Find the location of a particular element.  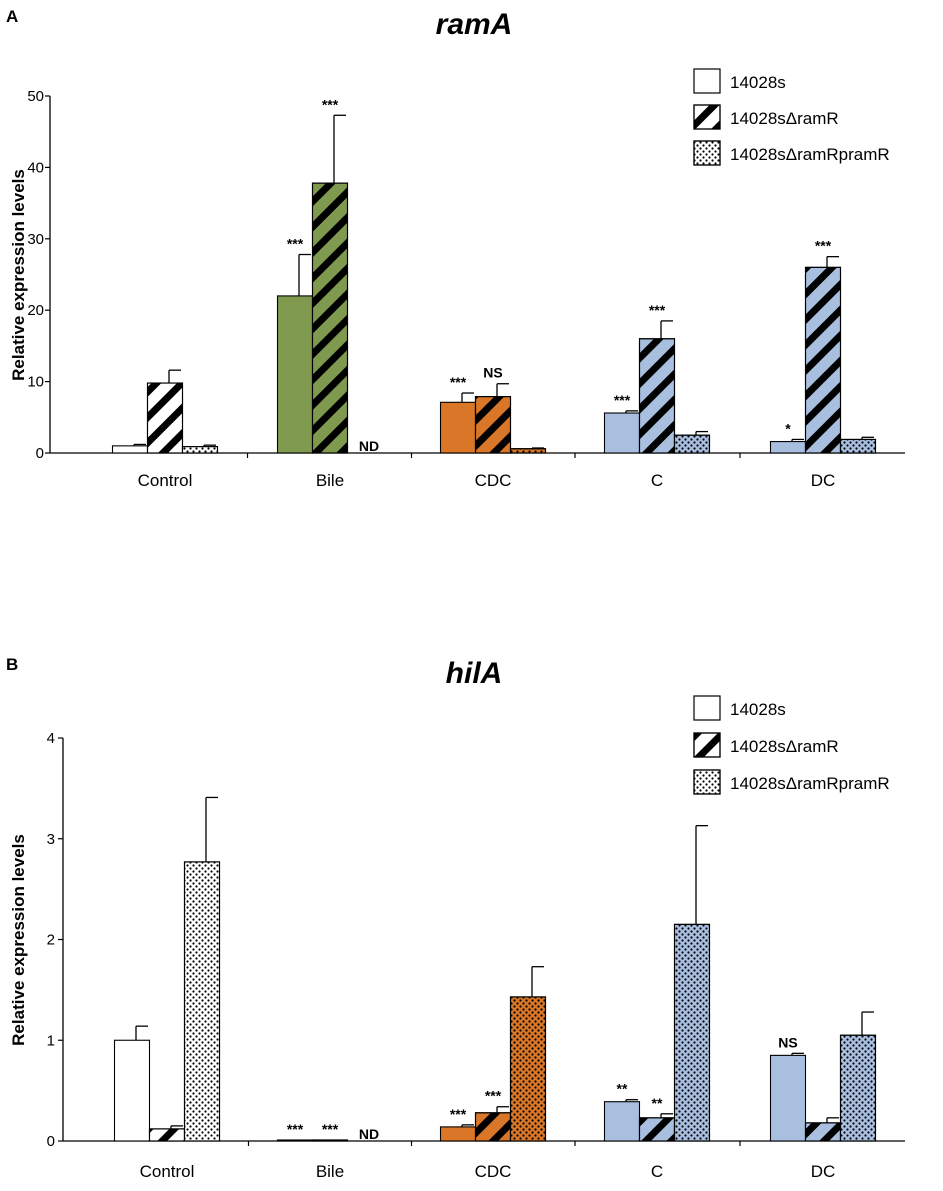

panel-b-category-label: Bile is located at coordinates (330, 1171).